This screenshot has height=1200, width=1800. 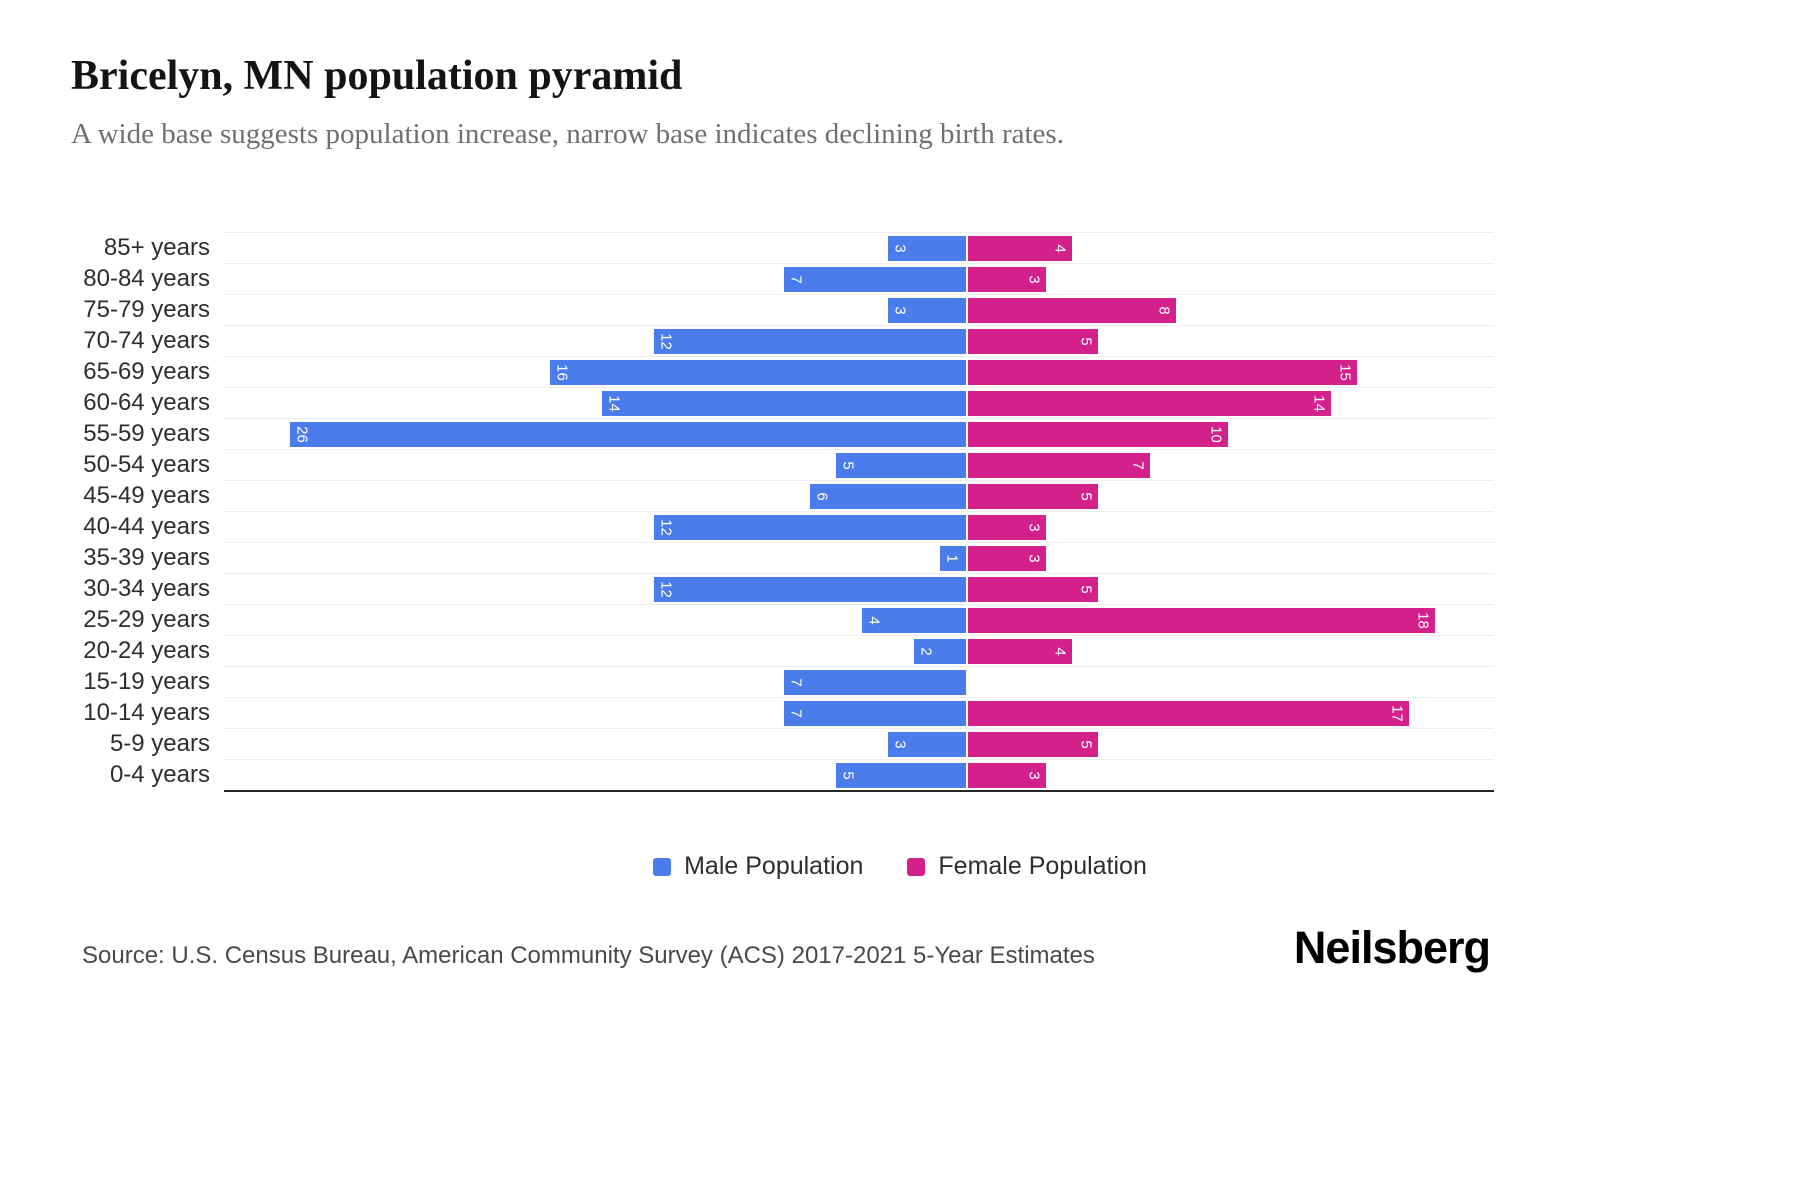 I want to click on age-label: 10-14 years, so click(x=146, y=712).